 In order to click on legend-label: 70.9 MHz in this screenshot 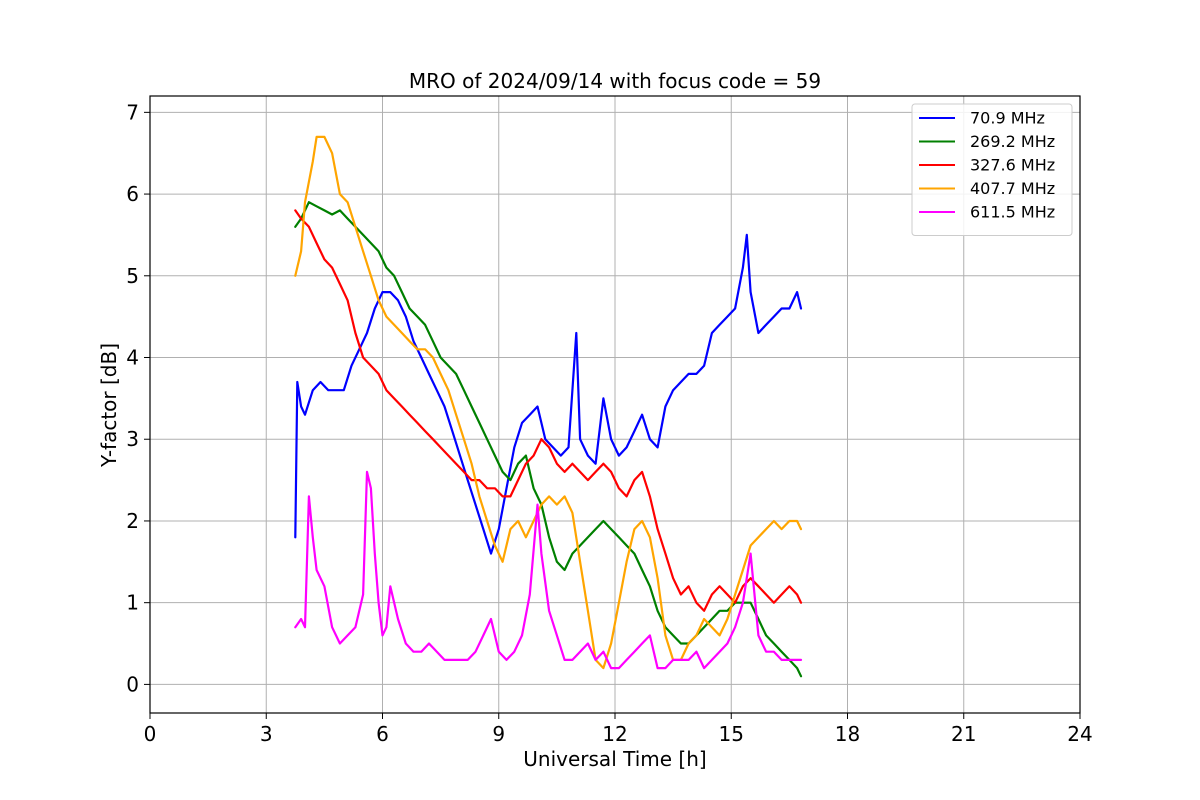, I will do `click(1007, 118)`.